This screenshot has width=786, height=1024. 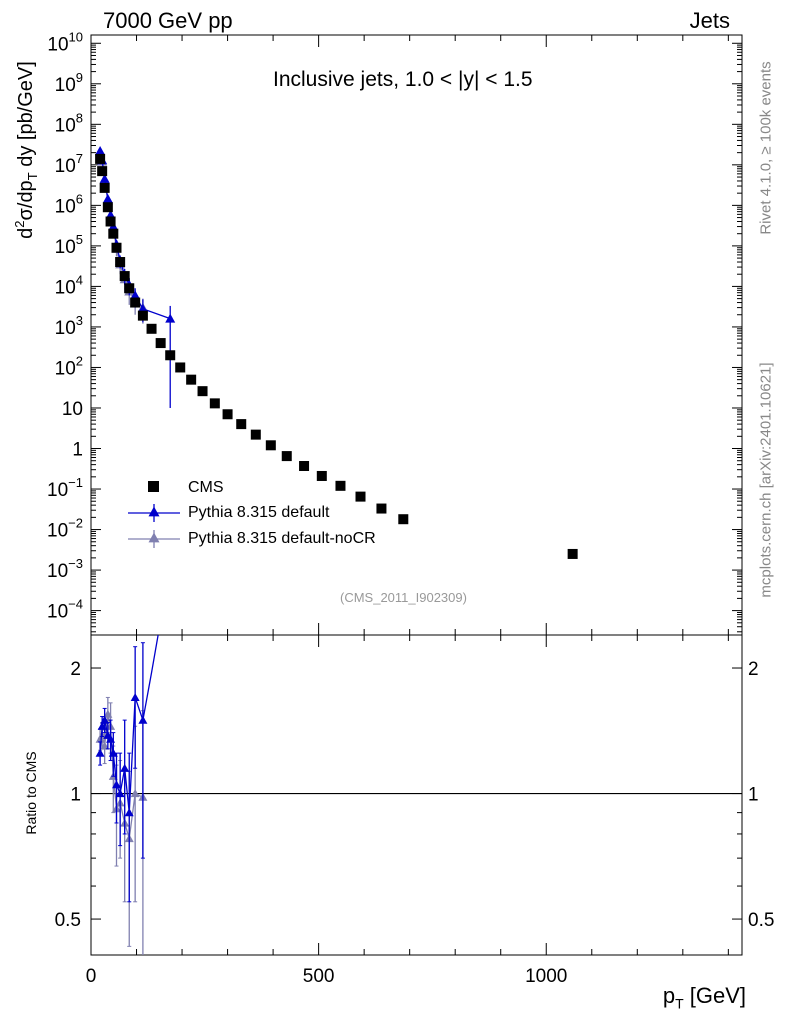 I want to click on x-tick-label: 500, so click(x=319, y=976).